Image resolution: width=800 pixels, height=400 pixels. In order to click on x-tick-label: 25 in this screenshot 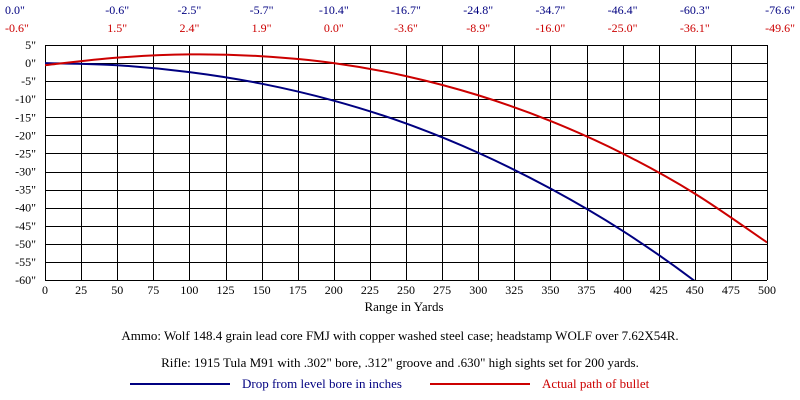, I will do `click(81, 290)`.